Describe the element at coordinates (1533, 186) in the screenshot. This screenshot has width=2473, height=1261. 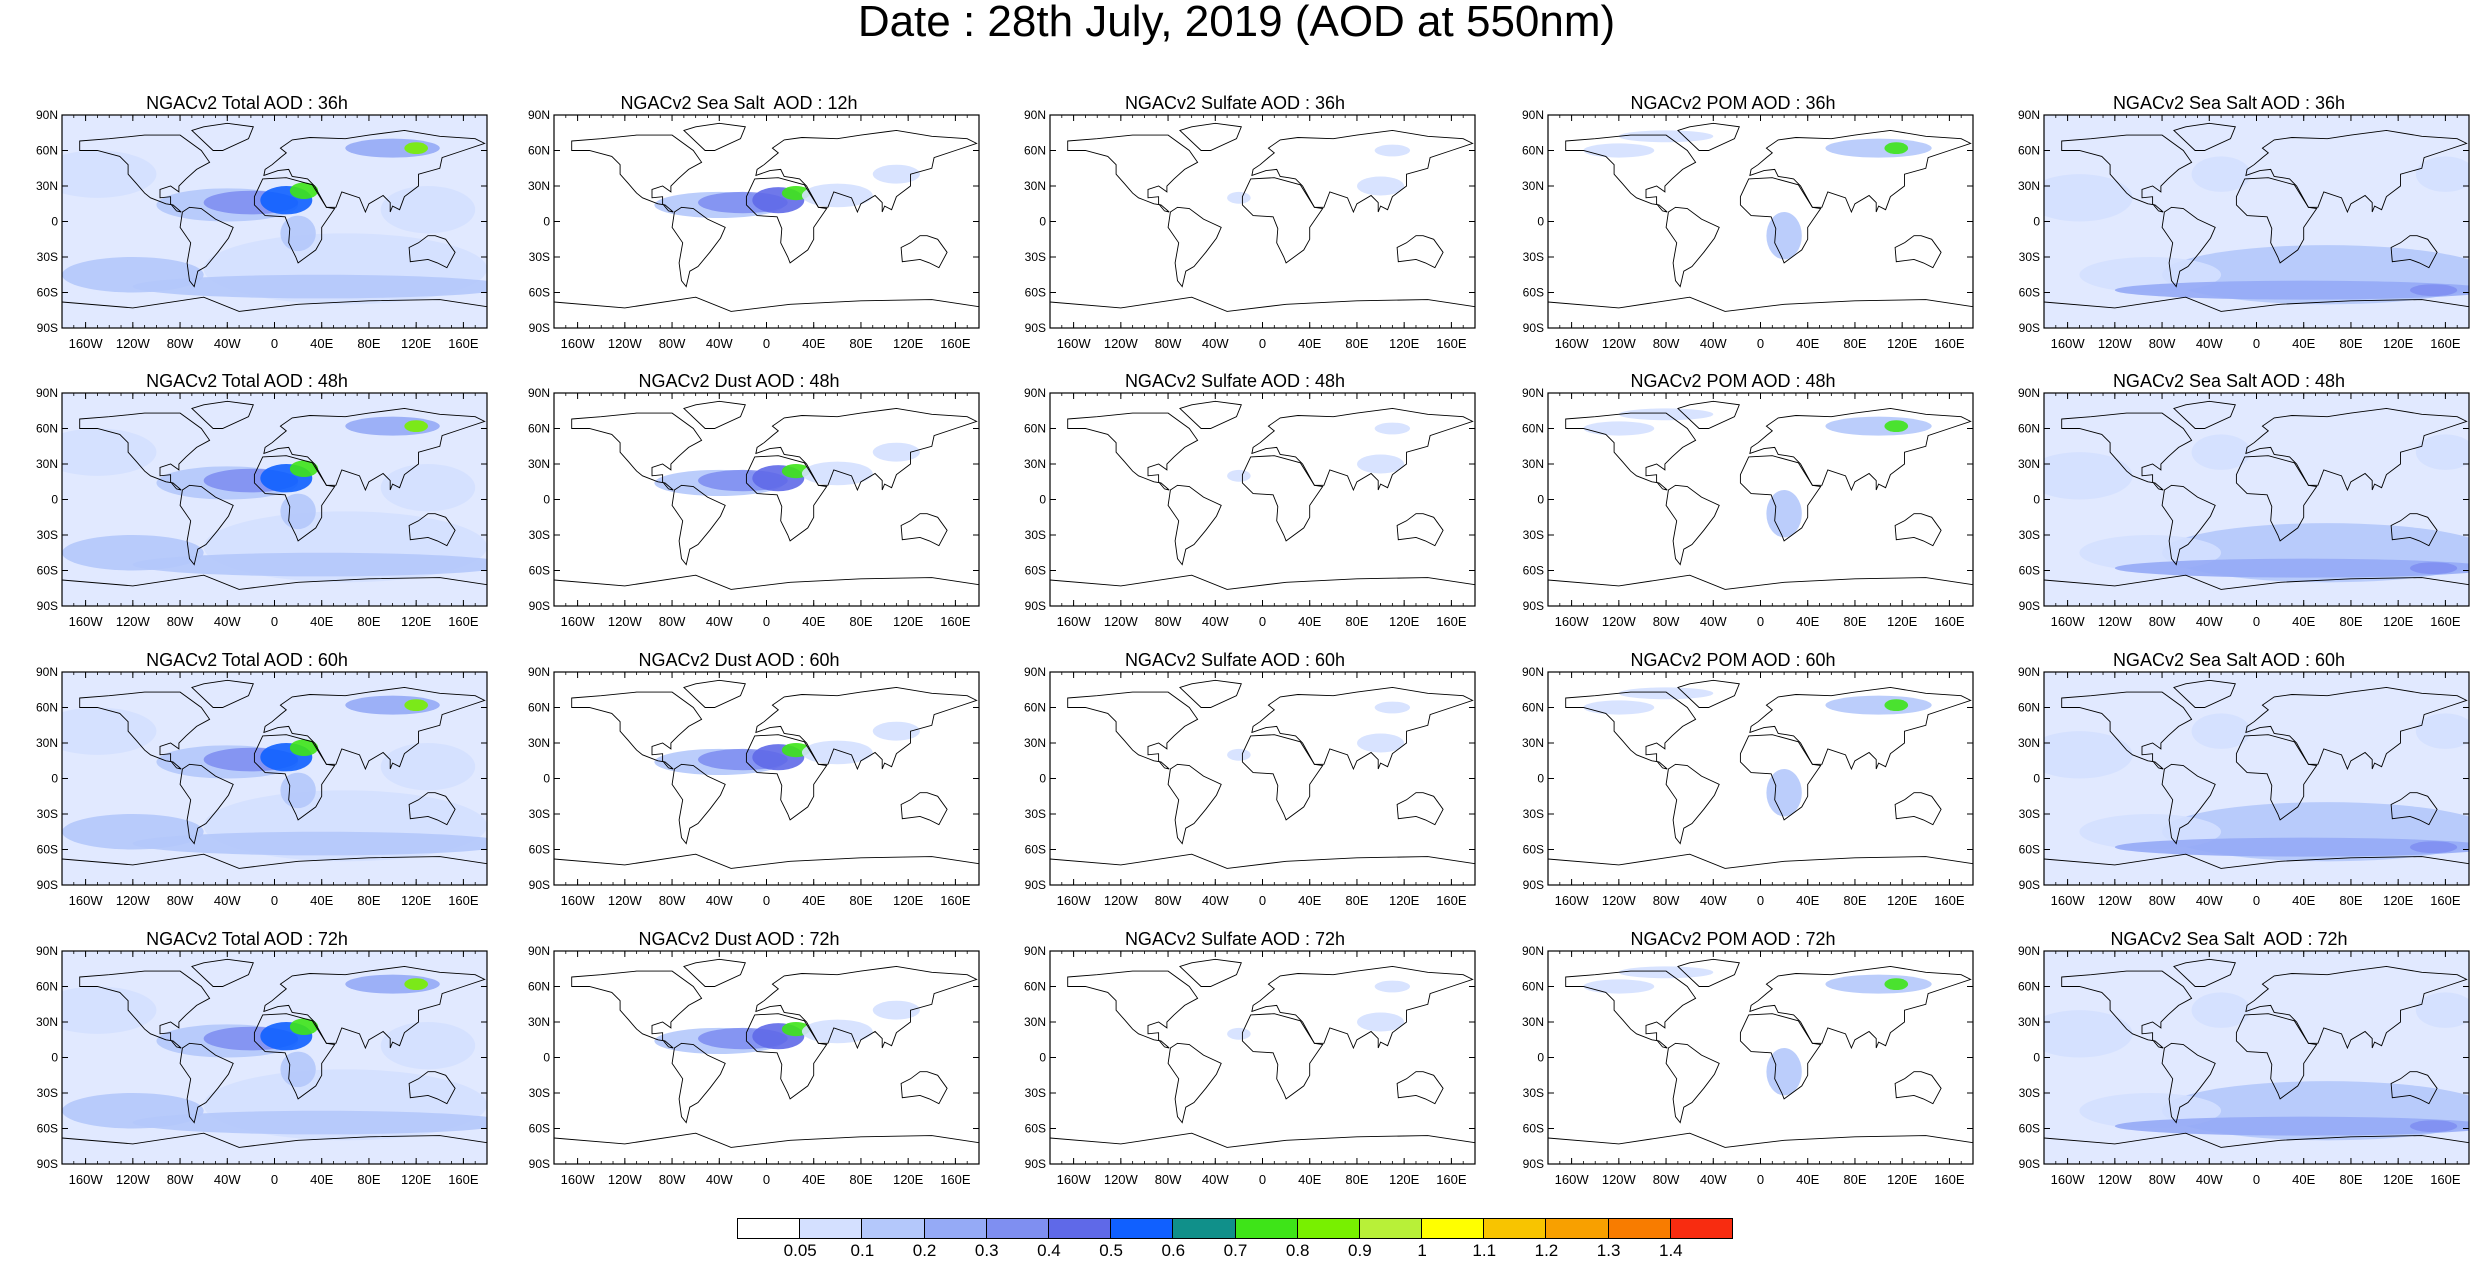
I see `lat-tick-label: 30N` at that location.